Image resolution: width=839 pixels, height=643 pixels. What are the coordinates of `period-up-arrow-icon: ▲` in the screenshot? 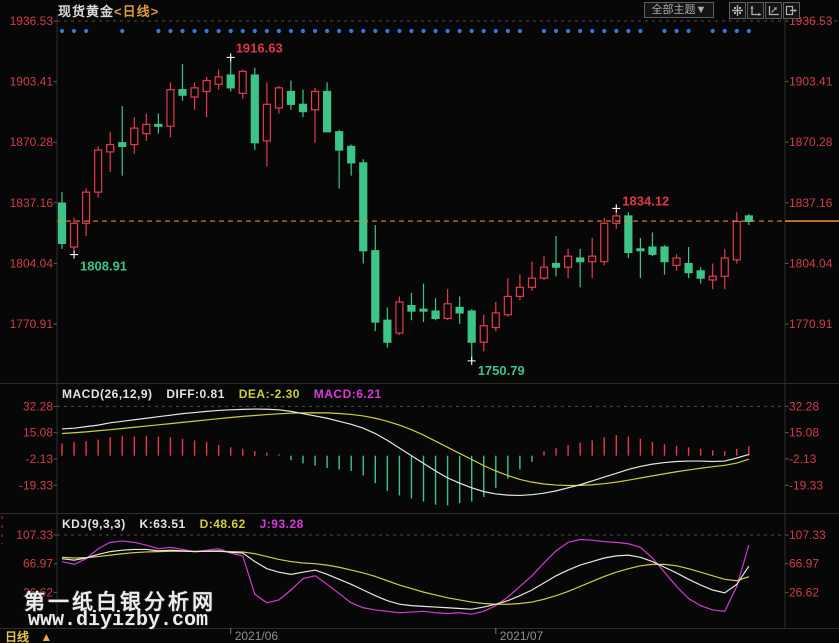 It's located at (46, 636).